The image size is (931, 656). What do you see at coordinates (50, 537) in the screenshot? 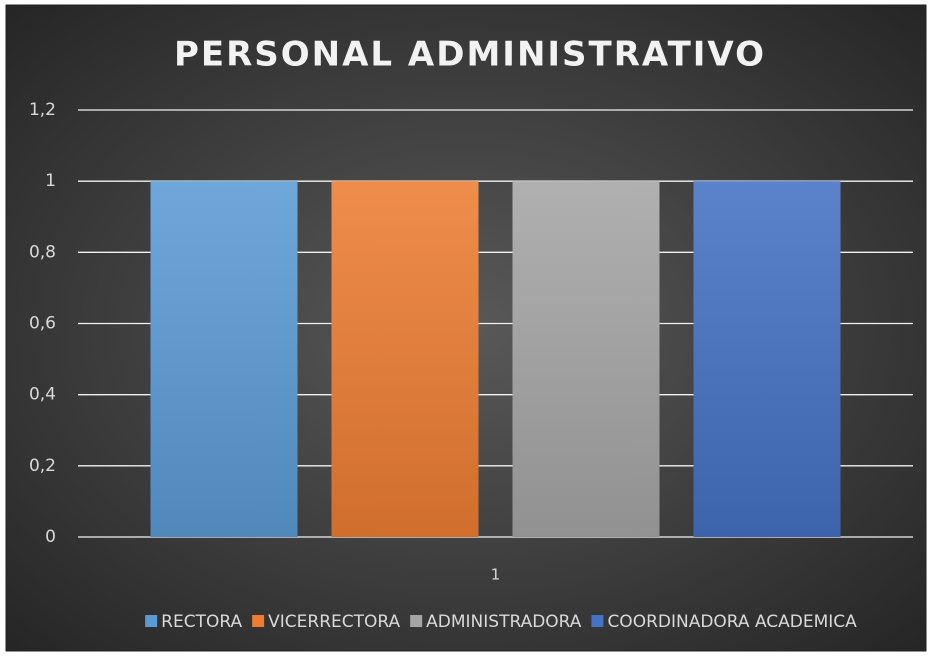
I see `y-tick-label: 0` at bounding box center [50, 537].